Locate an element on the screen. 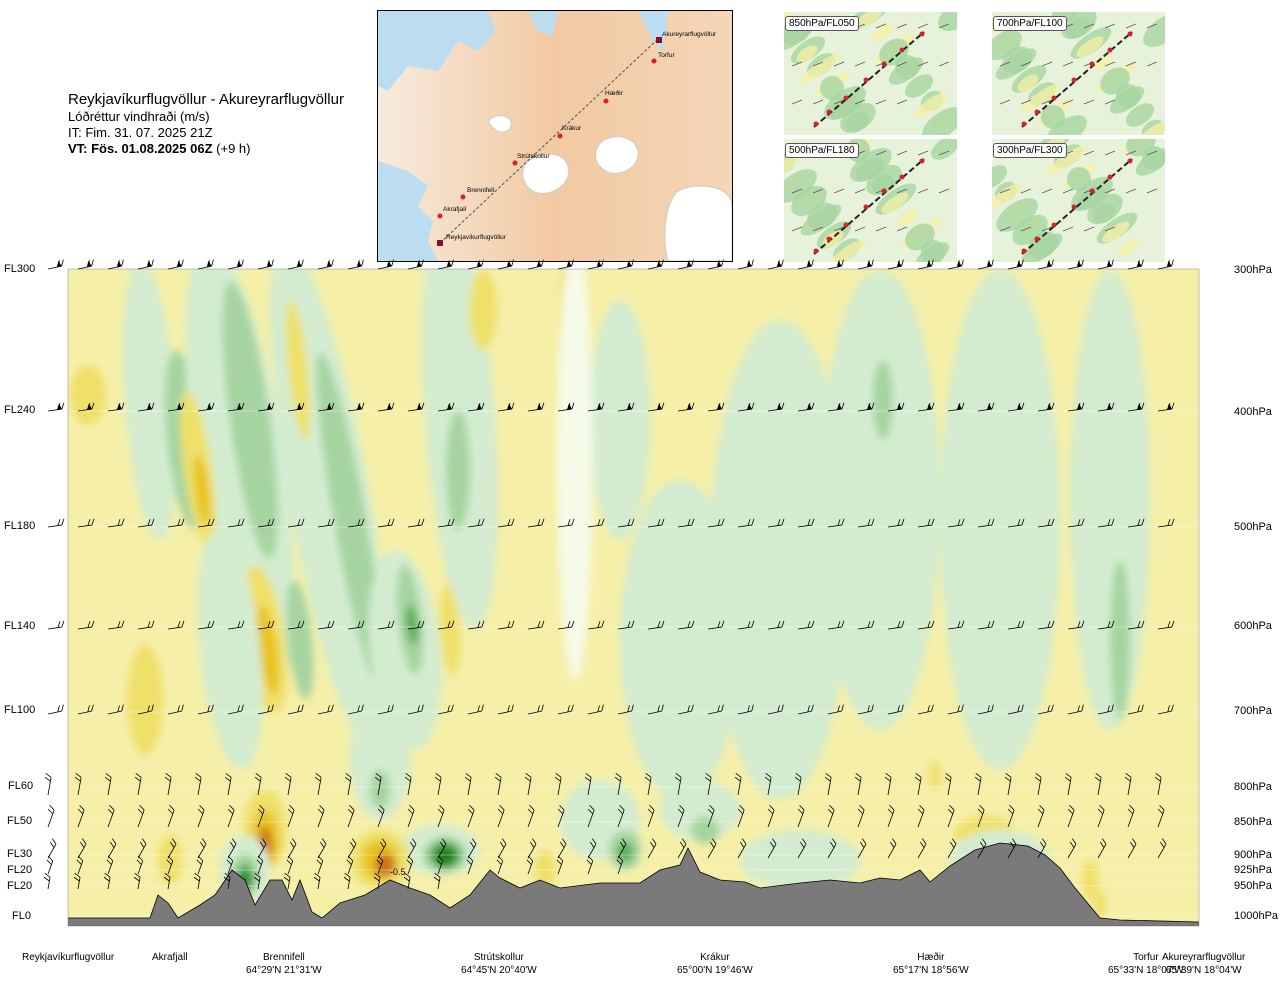 The image size is (1280, 981). thumb-850-label: 850hPa/FL050 is located at coordinates (822, 23).